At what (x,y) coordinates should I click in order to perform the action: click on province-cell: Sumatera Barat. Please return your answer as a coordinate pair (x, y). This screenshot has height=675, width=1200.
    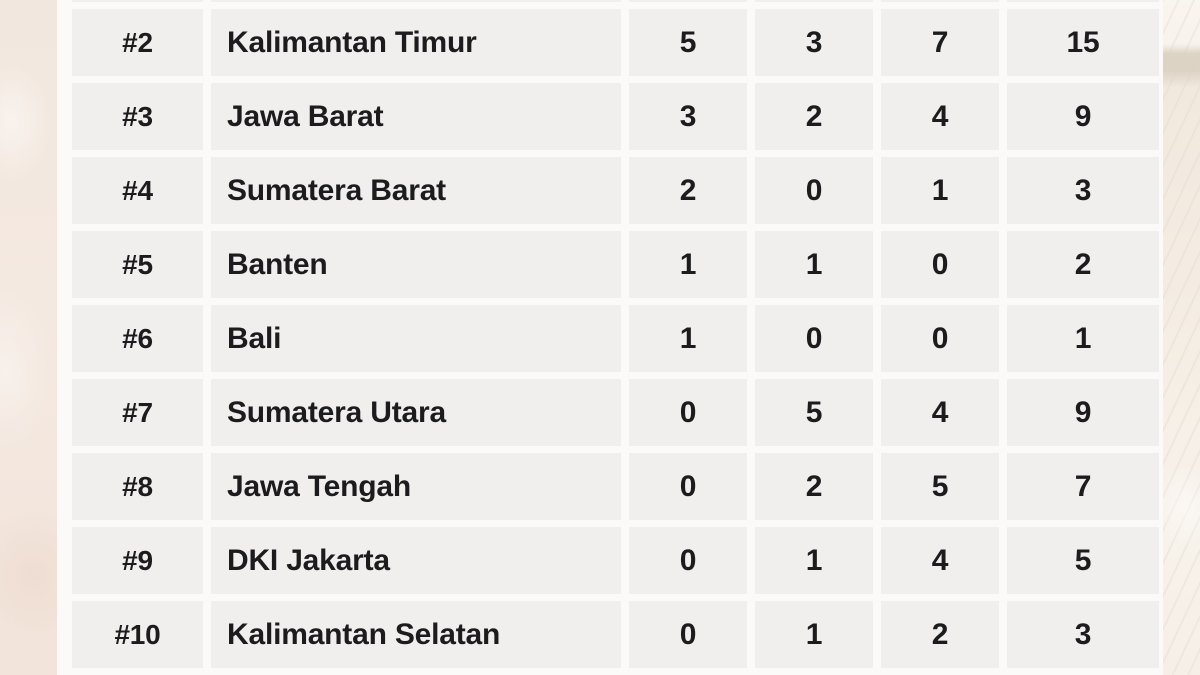
    Looking at the image, I should click on (416, 190).